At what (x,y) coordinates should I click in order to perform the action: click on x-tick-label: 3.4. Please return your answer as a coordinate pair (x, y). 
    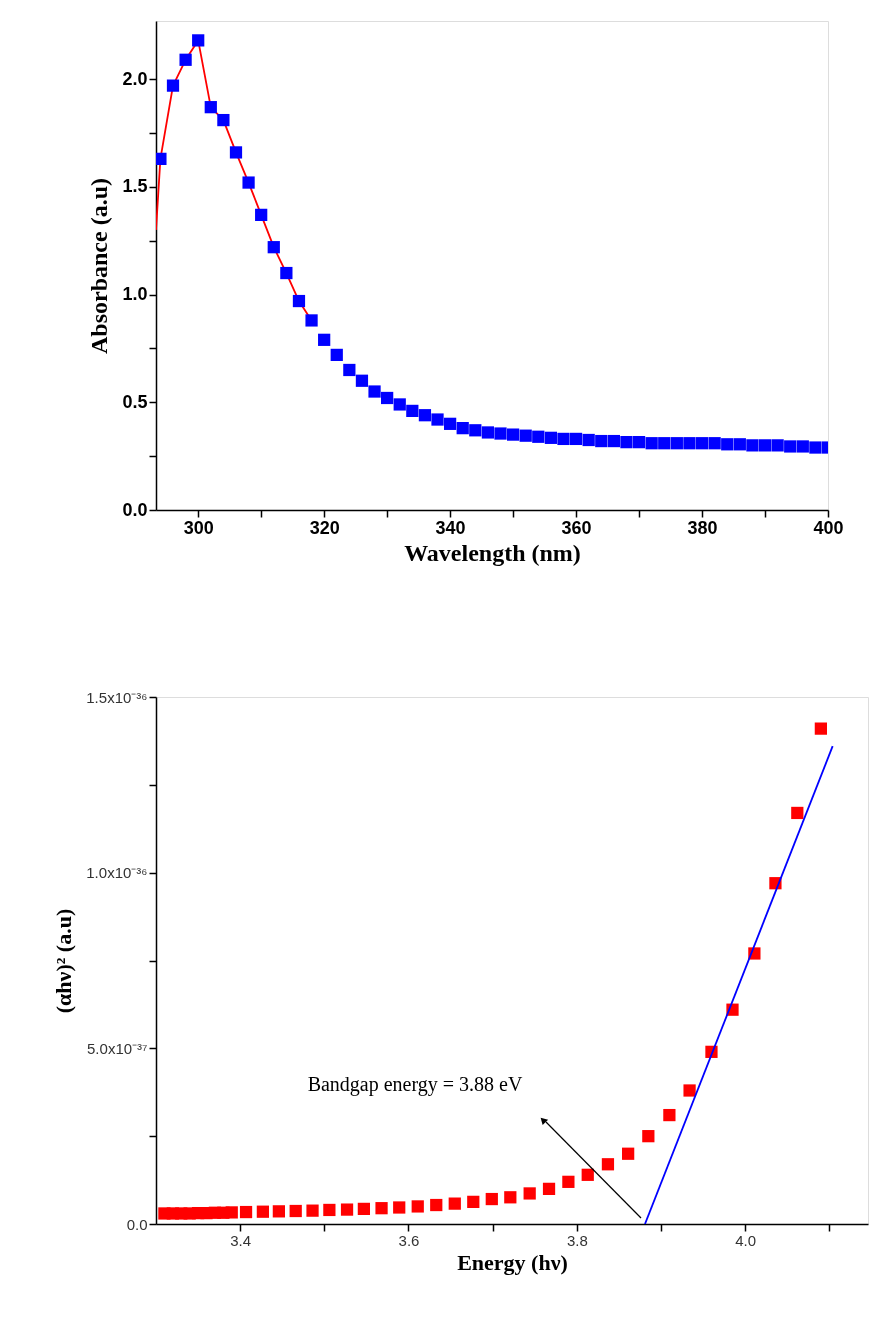
    Looking at the image, I should click on (241, 1240).